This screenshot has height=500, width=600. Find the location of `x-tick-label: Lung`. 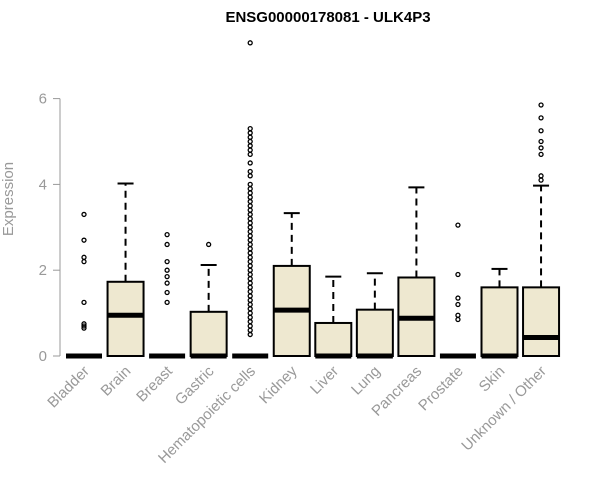

x-tick-label: Lung is located at coordinates (366, 381).